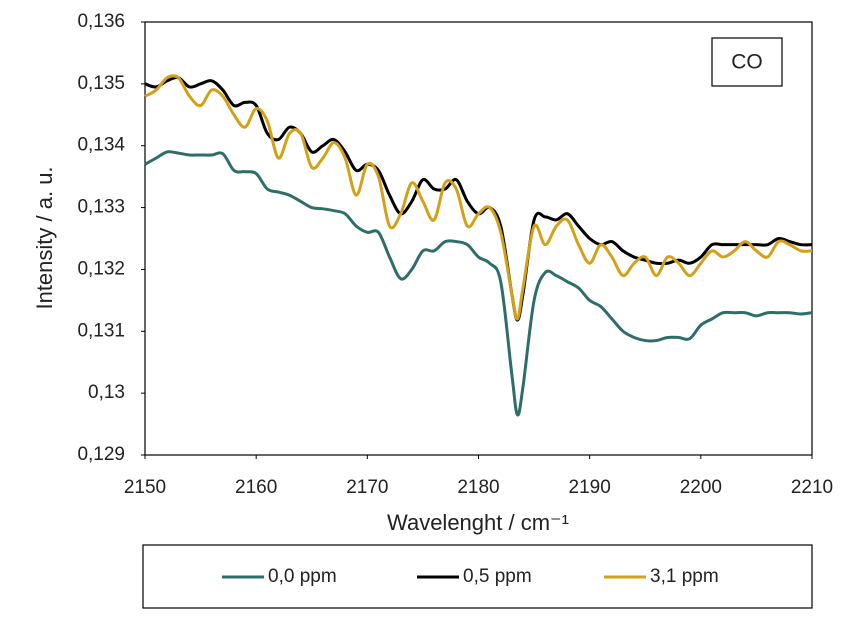  What do you see at coordinates (590, 487) in the screenshot?
I see `x-tick-label: 2190` at bounding box center [590, 487].